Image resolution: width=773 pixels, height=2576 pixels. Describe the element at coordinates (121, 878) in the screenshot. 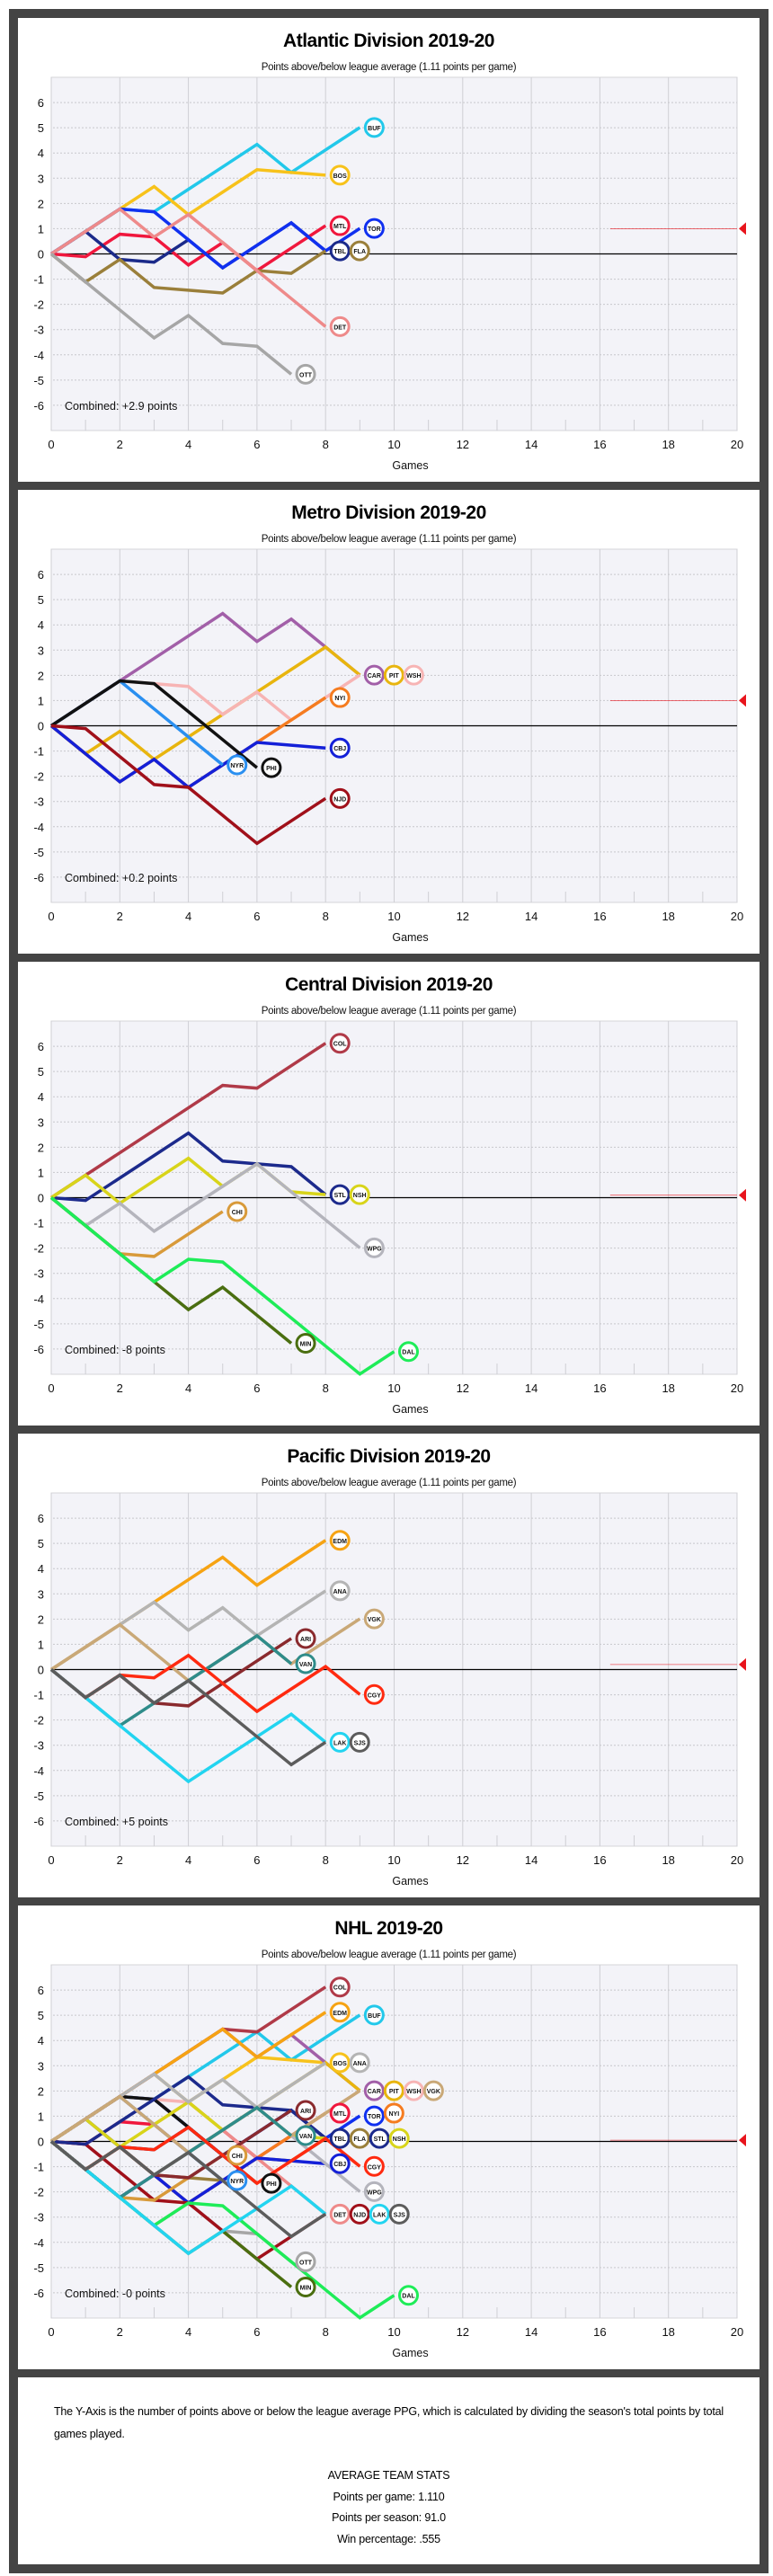

I see `combined-points-label: Combined: +0.2 points` at that location.